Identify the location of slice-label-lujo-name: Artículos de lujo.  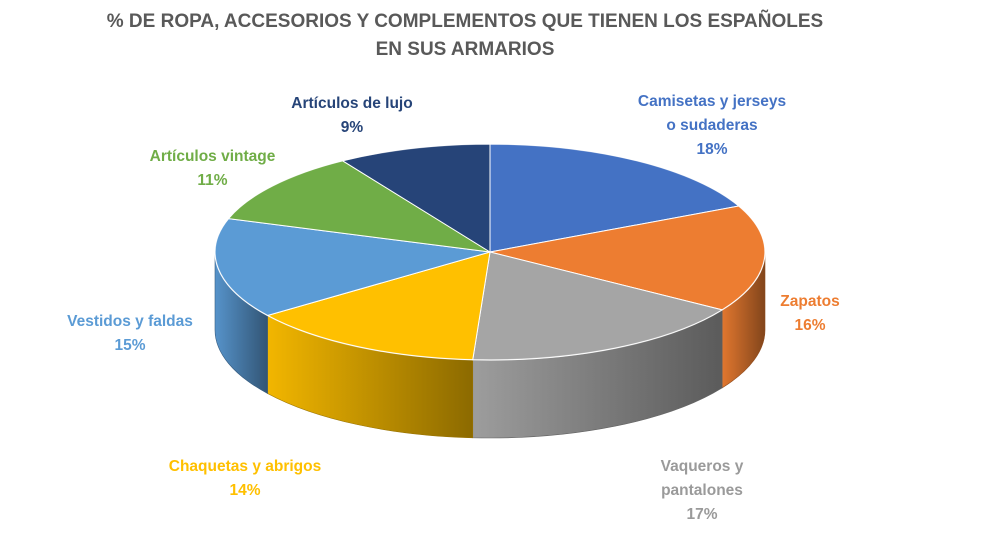
(352, 103).